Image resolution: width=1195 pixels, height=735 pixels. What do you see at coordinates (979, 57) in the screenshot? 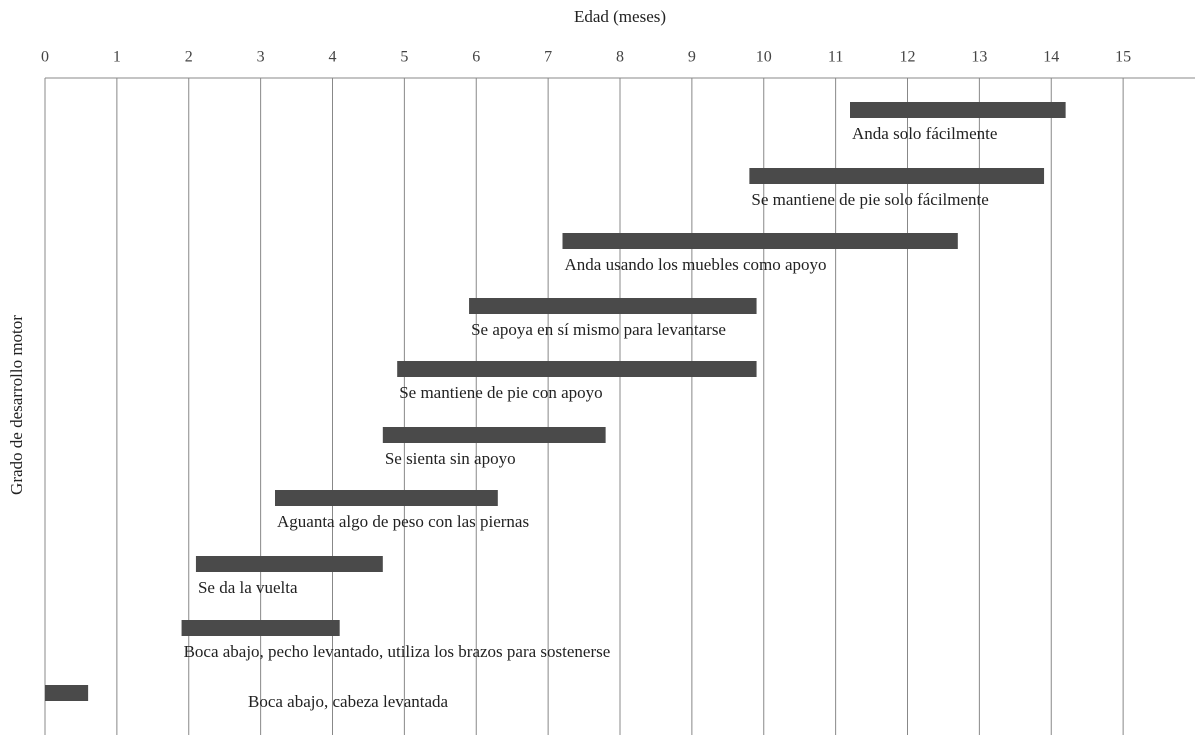
I see `x-tick-label: 13` at bounding box center [979, 57].